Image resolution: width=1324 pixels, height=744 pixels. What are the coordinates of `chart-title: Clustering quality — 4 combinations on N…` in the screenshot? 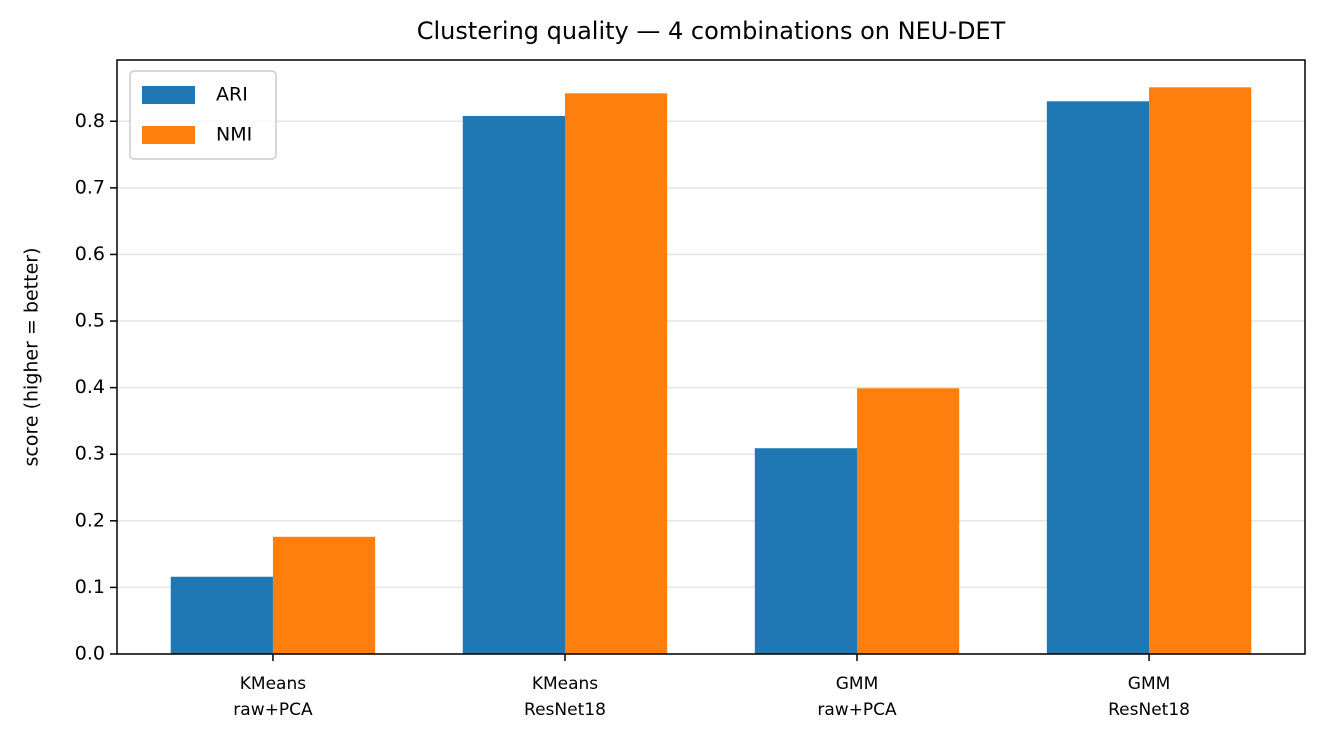 It's located at (711, 31).